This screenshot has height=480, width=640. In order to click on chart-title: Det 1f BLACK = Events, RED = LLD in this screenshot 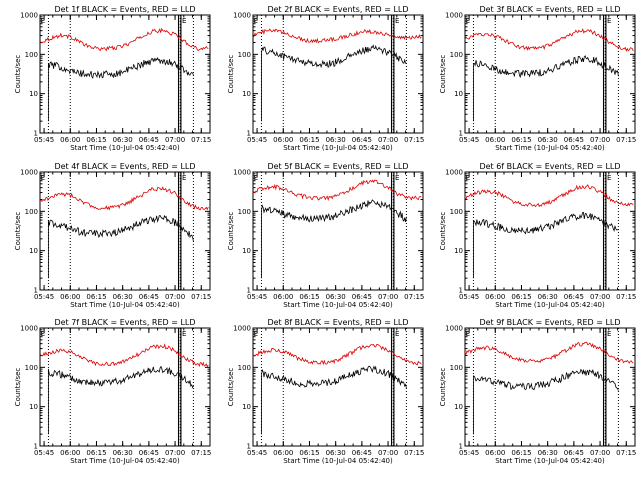, I will do `click(124, 9)`.